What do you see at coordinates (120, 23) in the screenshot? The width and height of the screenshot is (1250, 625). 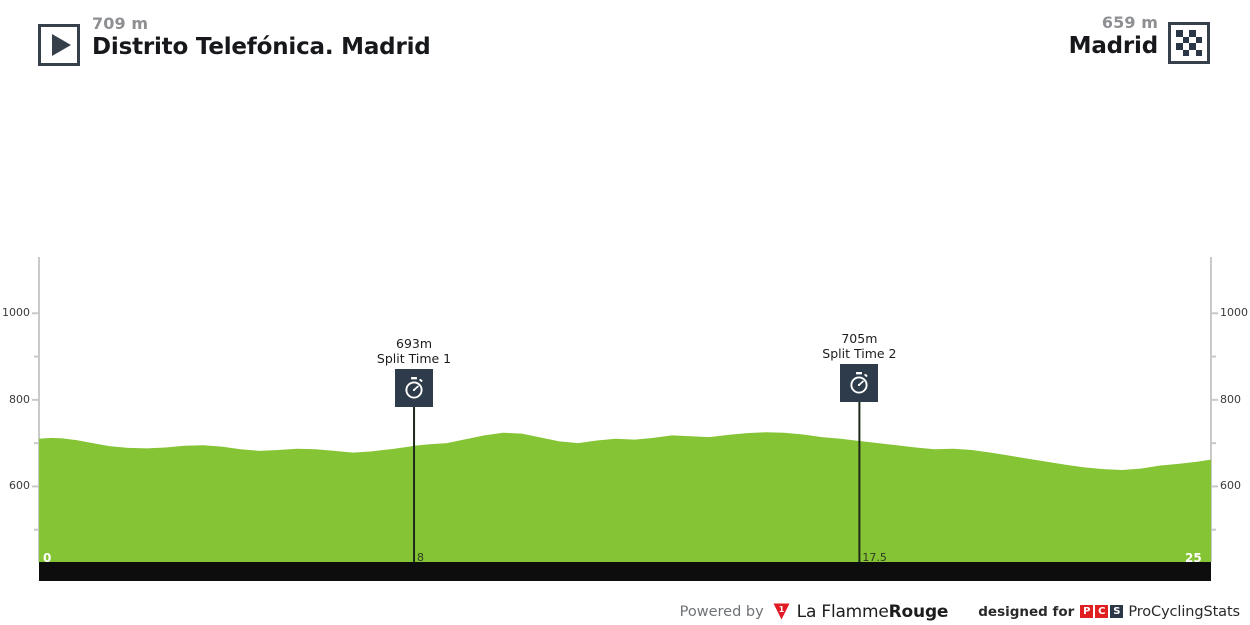 I see `start-altitude: 709 m` at bounding box center [120, 23].